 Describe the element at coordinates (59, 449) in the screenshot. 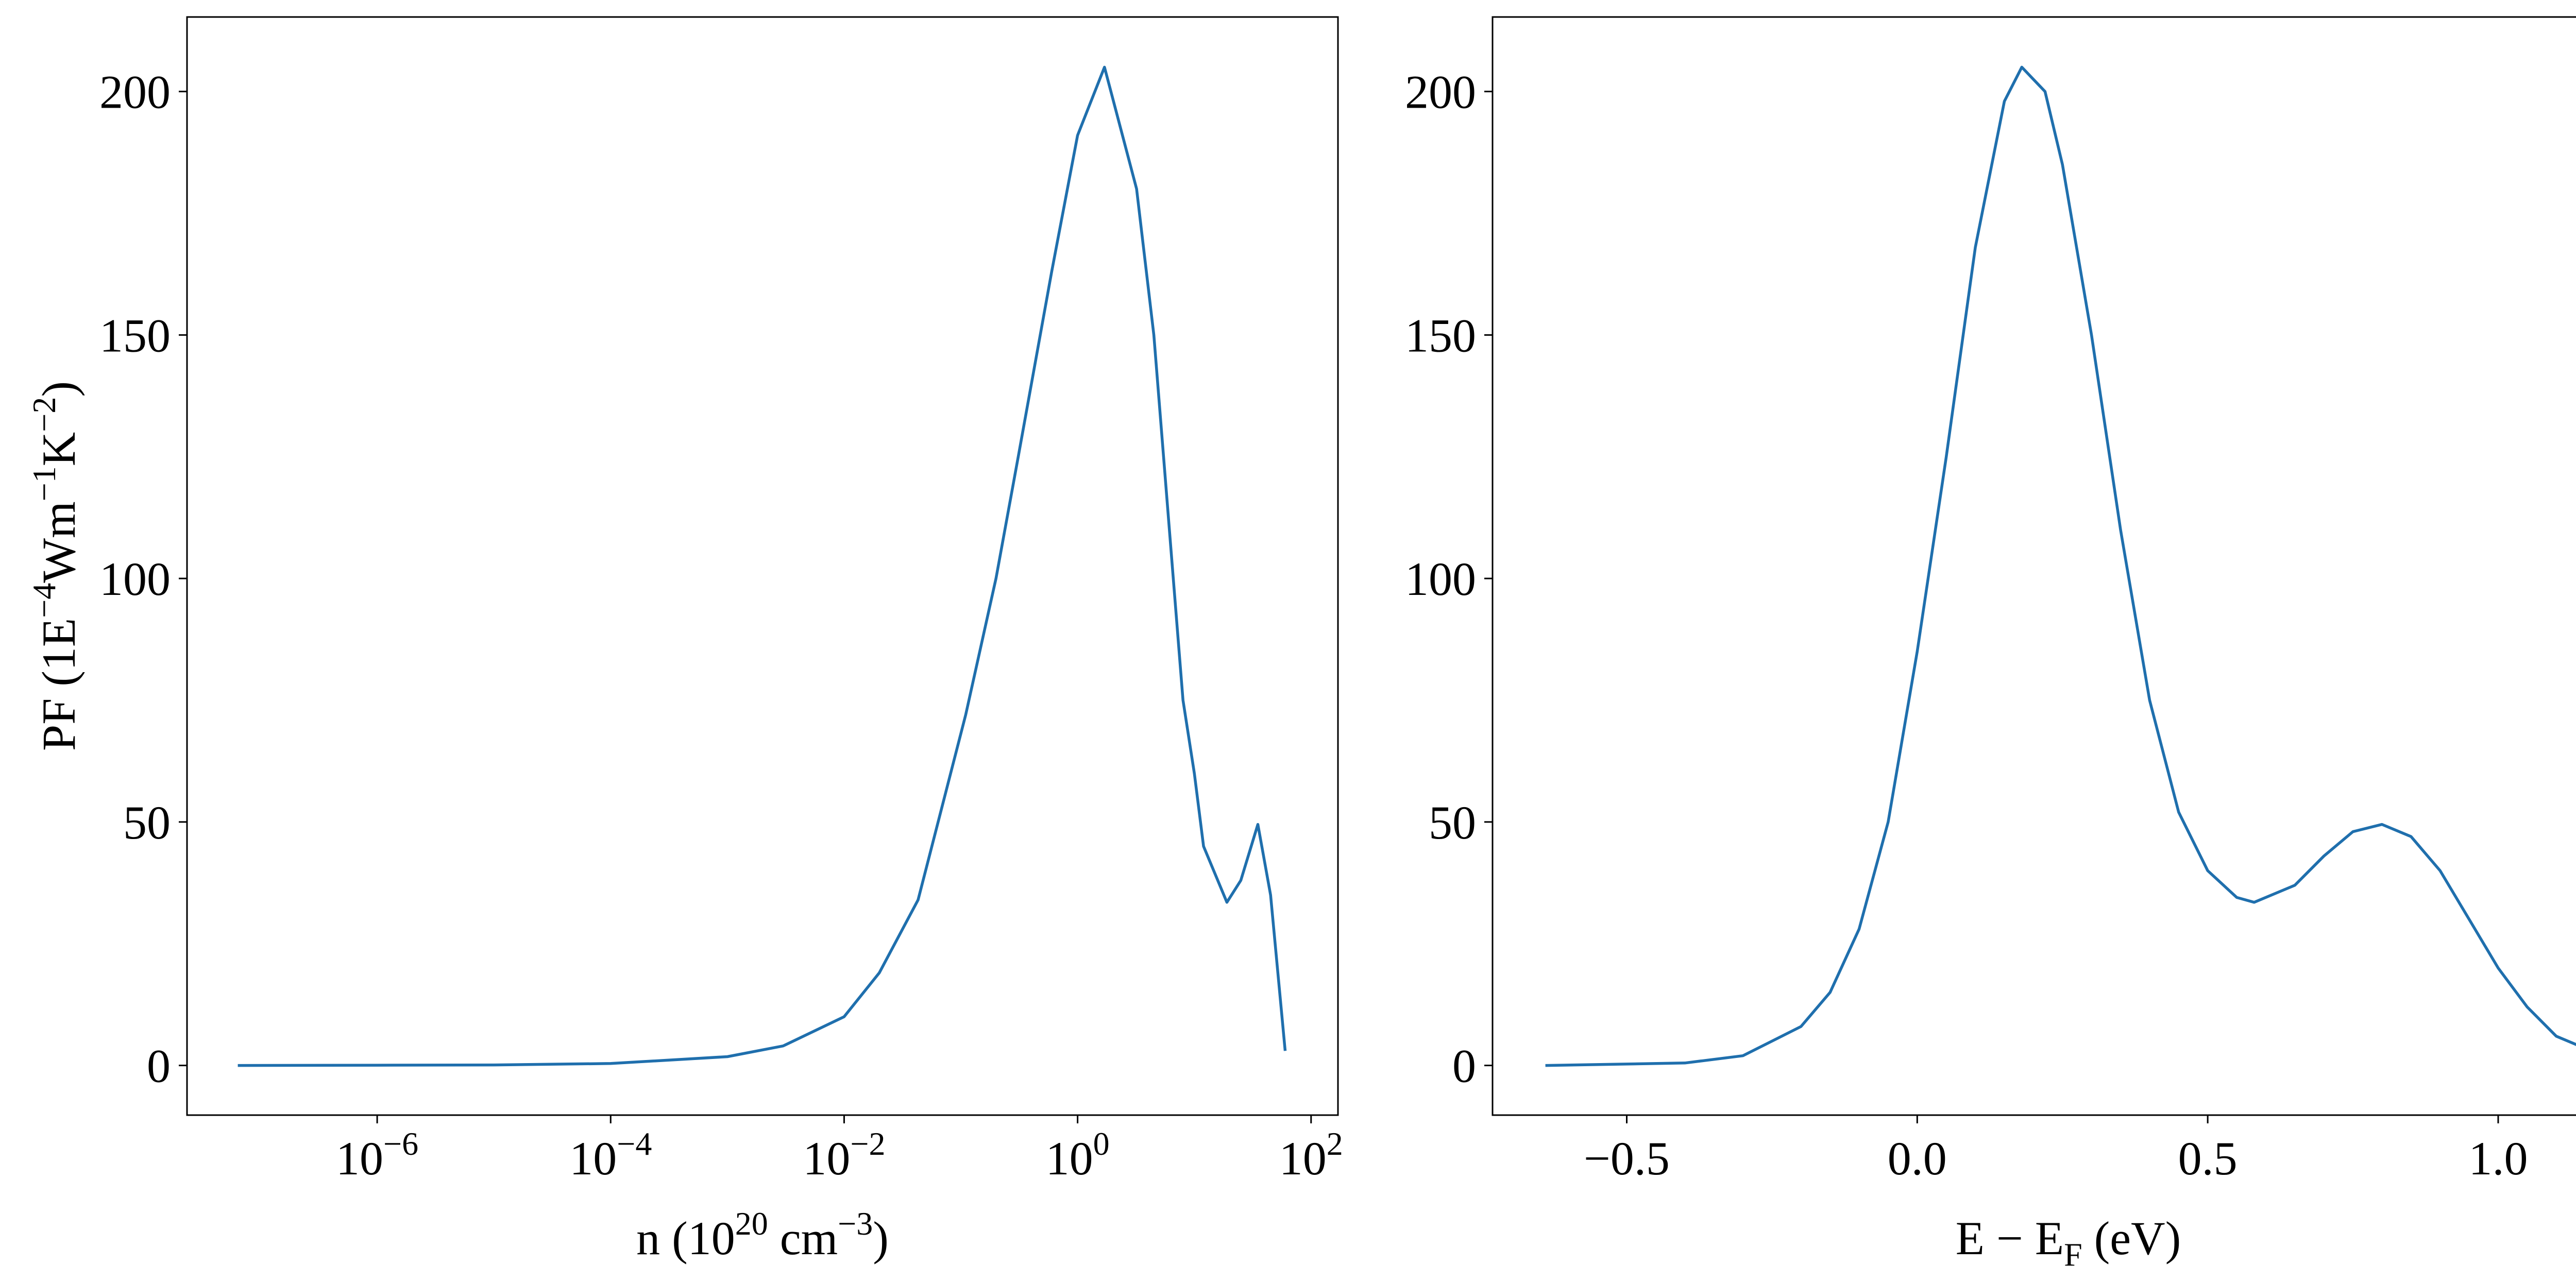

I see `y-axis-label-part: K` at that location.